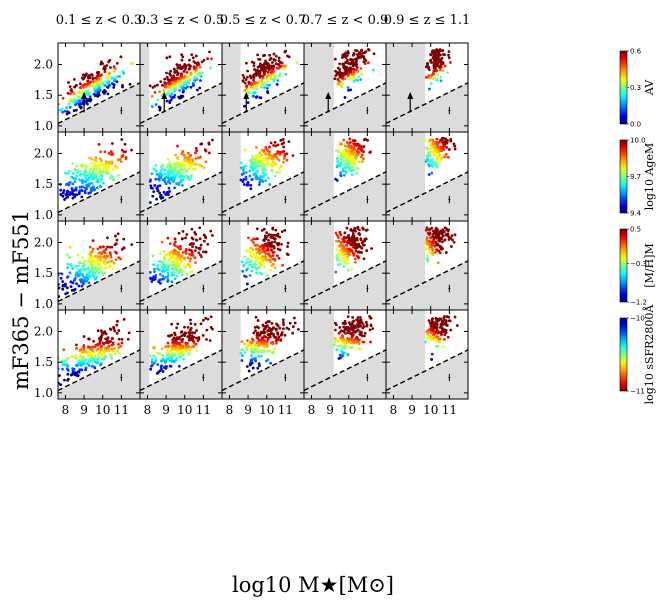 The height and width of the screenshot is (601, 667). What do you see at coordinates (638, 264) in the screenshot?
I see `colorbar-tick-label: −0.3` at bounding box center [638, 264].